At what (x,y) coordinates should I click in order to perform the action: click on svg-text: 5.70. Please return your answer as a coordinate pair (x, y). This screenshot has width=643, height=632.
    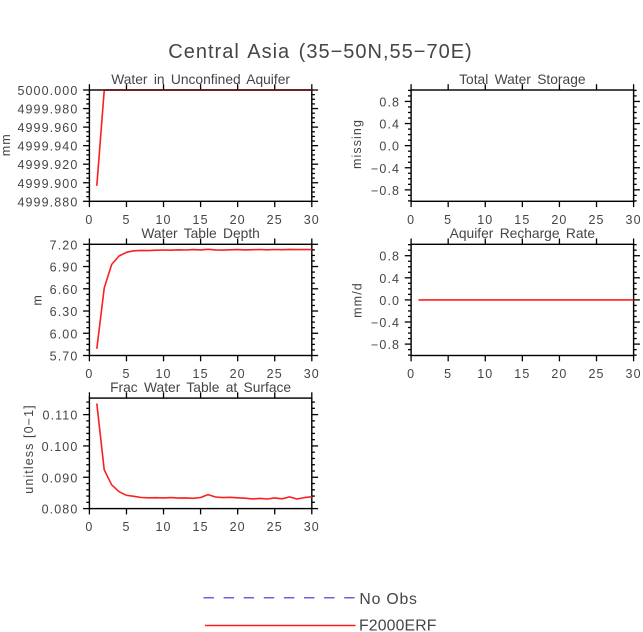
    Looking at the image, I should click on (64, 357).